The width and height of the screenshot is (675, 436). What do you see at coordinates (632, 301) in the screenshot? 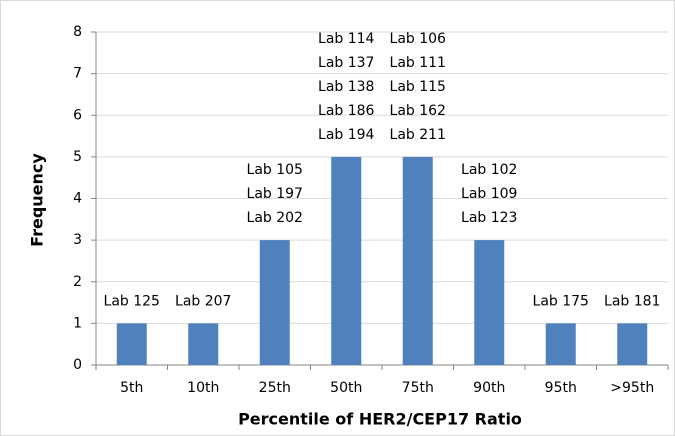
I see `bar-annotation: Lab 181` at bounding box center [632, 301].